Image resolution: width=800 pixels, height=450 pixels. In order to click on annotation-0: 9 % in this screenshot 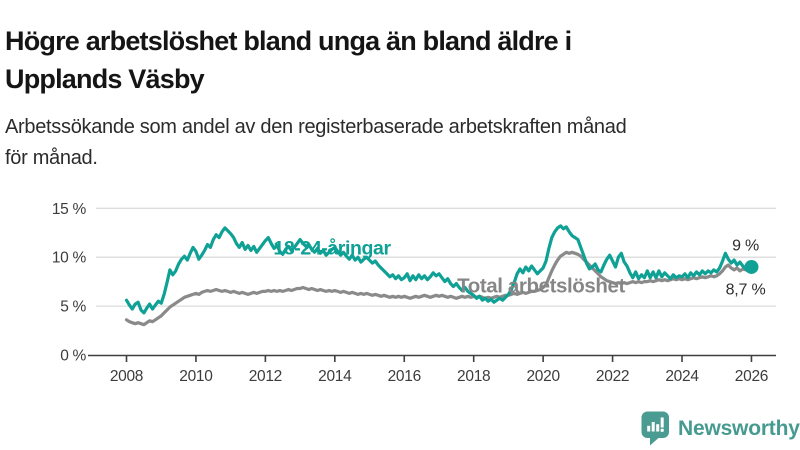, I will do `click(745, 245)`.